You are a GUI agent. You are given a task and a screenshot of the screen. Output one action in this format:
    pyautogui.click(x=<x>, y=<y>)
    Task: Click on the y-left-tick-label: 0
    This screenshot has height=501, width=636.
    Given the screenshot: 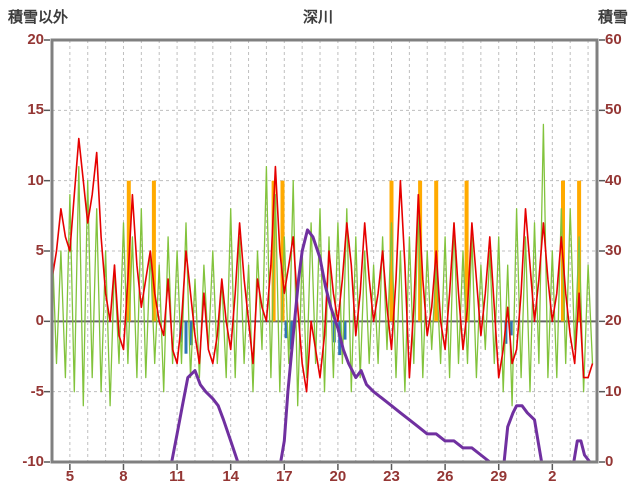 What is the action you would take?
    pyautogui.click(x=39, y=321)
    